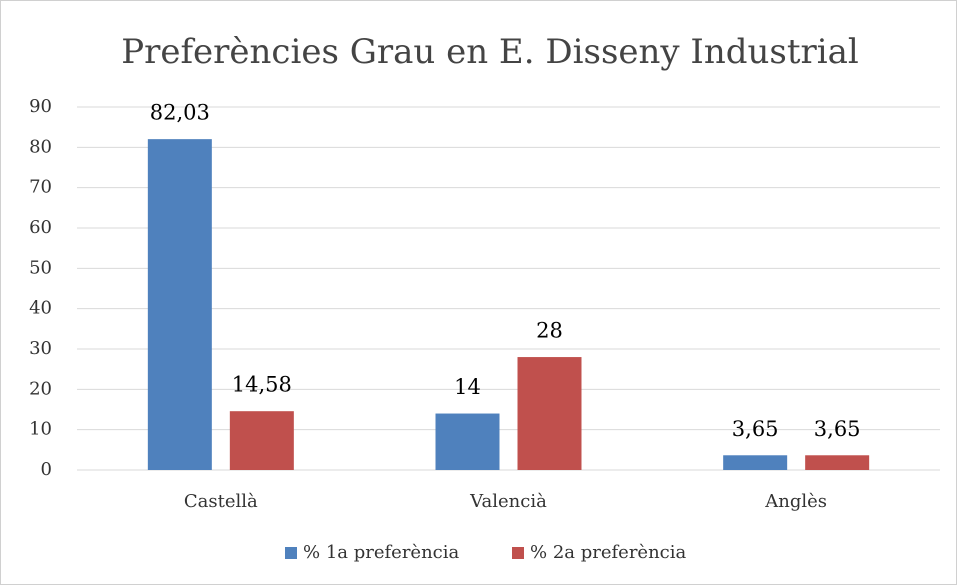  Describe the element at coordinates (180, 113) in the screenshot. I see `value-label: 82,03` at that location.